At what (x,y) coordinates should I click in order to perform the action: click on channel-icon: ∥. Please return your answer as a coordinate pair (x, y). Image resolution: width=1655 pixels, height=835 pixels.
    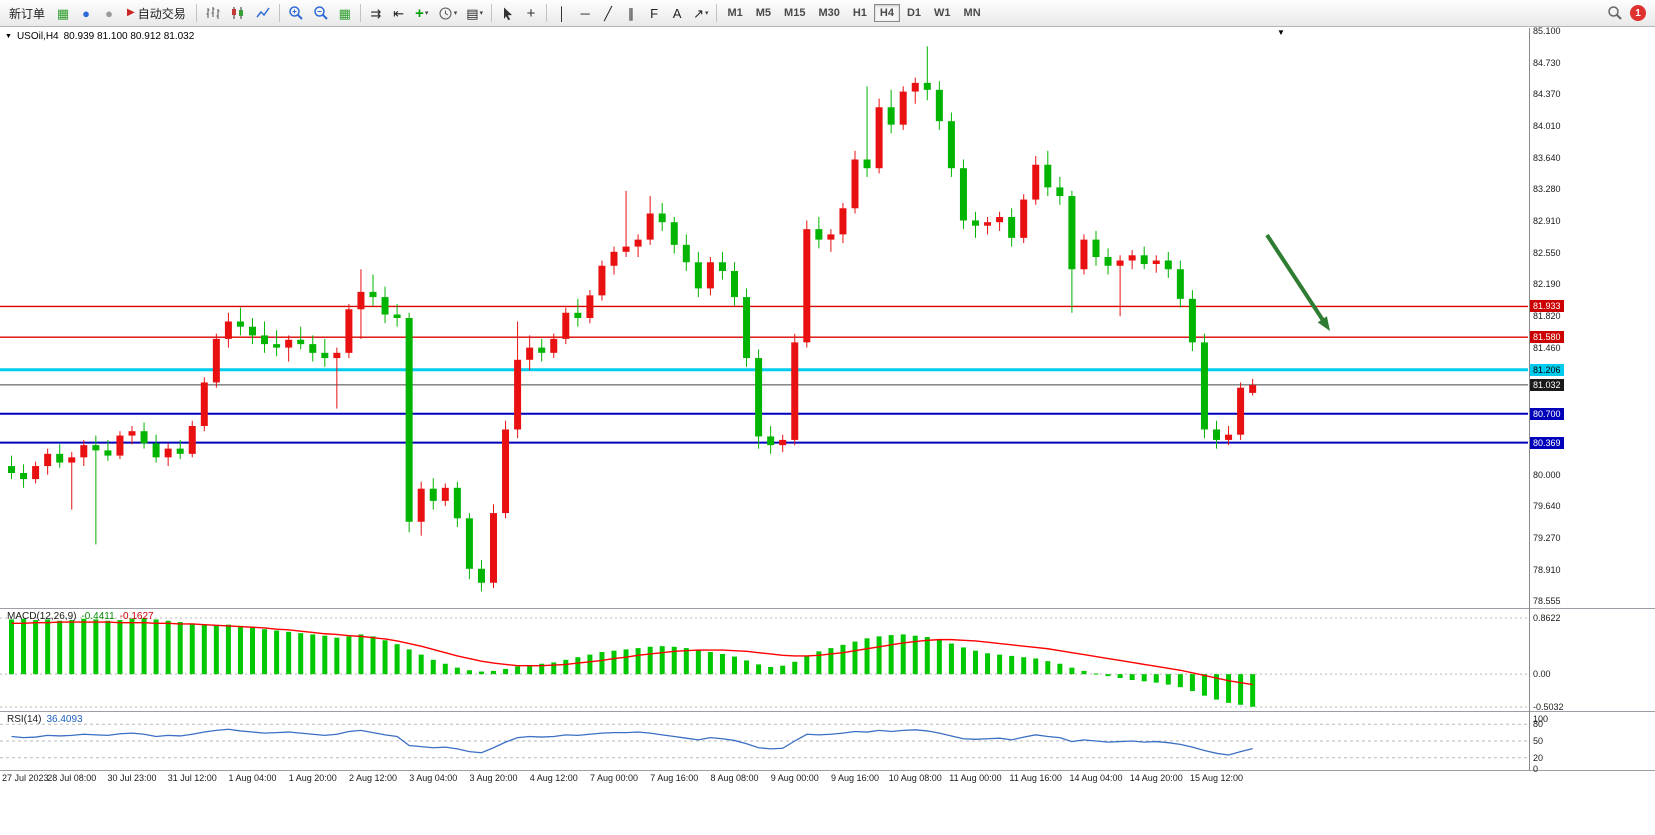
    Looking at the image, I should click on (631, 13).